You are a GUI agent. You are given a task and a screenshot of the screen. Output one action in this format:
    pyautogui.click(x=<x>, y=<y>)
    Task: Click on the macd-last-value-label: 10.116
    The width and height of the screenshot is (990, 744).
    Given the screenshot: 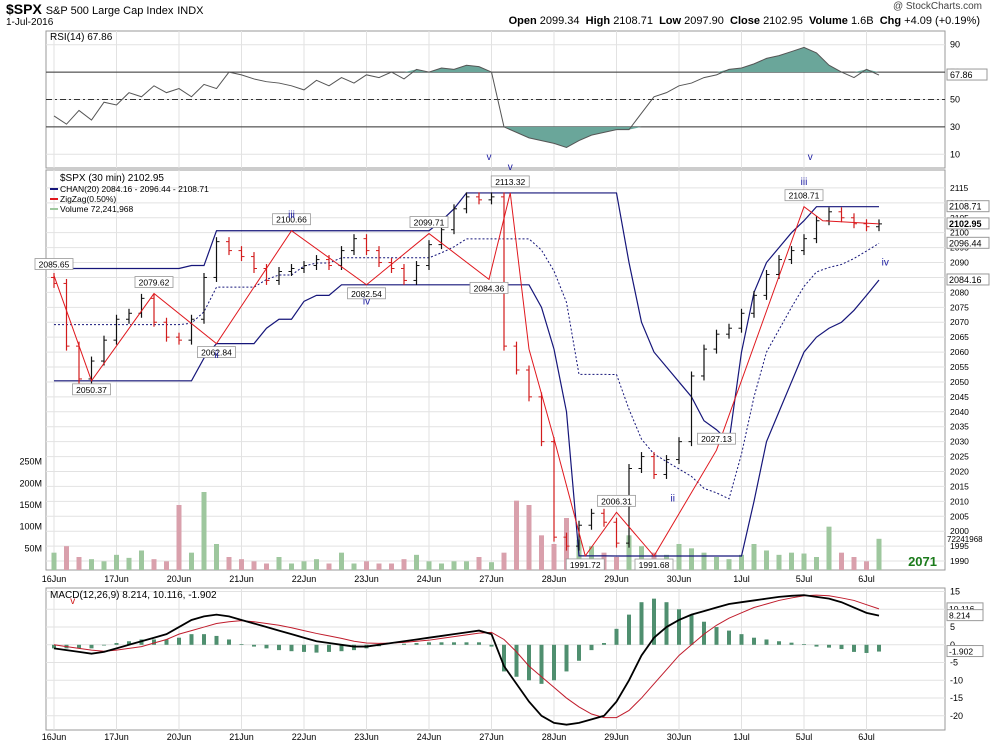 What is the action you would take?
    pyautogui.click(x=962, y=609)
    